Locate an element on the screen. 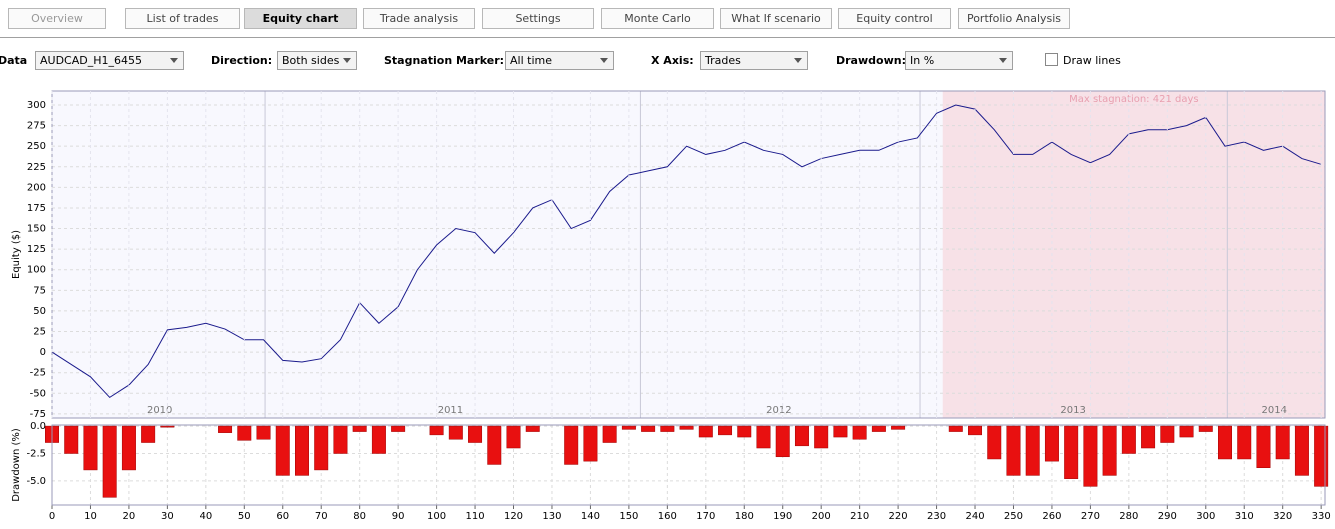 The width and height of the screenshot is (1335, 529). x-tick-label: 30 is located at coordinates (167, 516).